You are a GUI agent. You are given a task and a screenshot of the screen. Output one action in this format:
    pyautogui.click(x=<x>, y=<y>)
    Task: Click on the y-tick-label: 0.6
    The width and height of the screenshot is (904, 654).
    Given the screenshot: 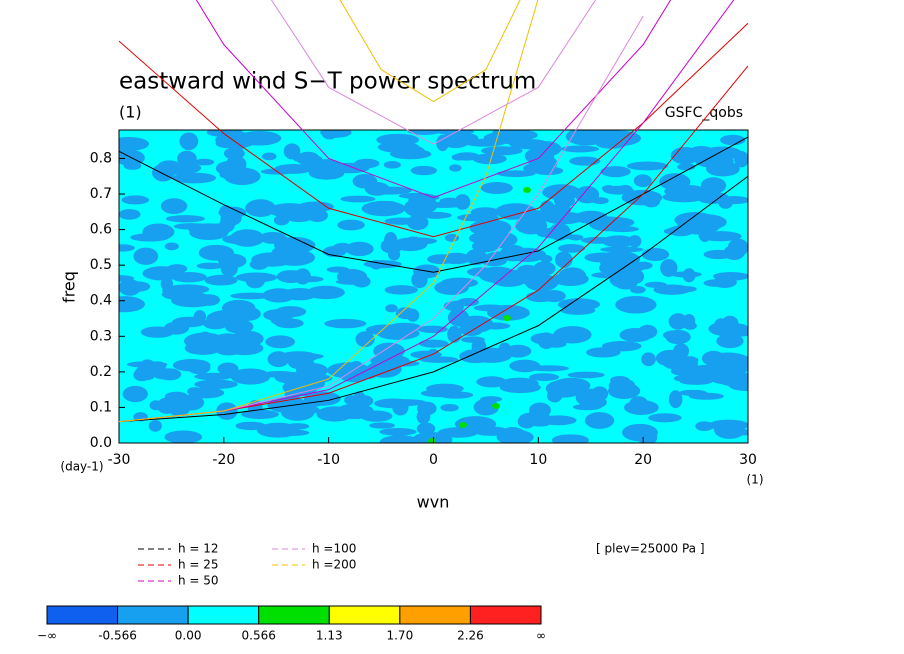 What is the action you would take?
    pyautogui.click(x=101, y=230)
    